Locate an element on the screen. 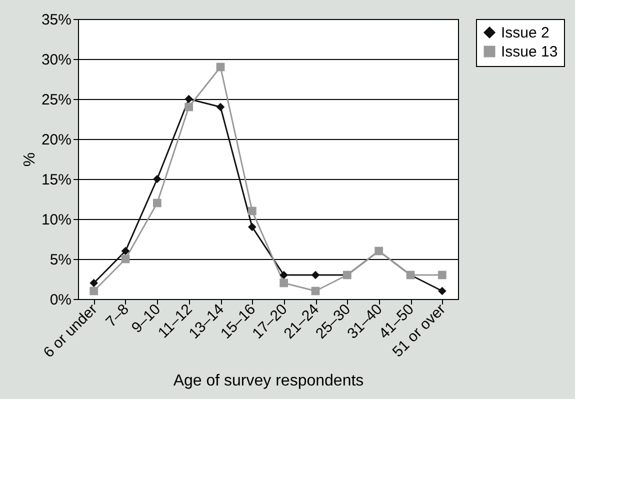  x-tick-label: 7–8 is located at coordinates (117, 315).